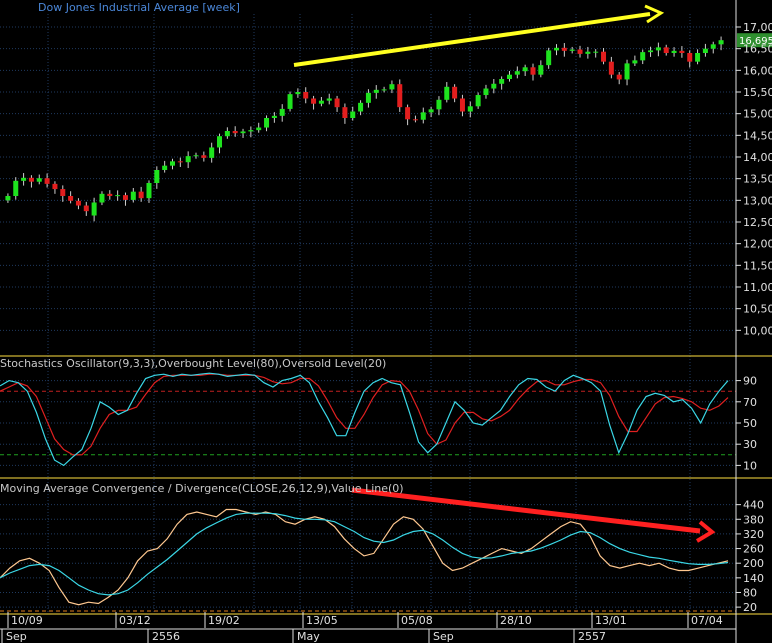 This screenshot has width=772, height=643. I want to click on stochastic-k-line, so click(364, 419).